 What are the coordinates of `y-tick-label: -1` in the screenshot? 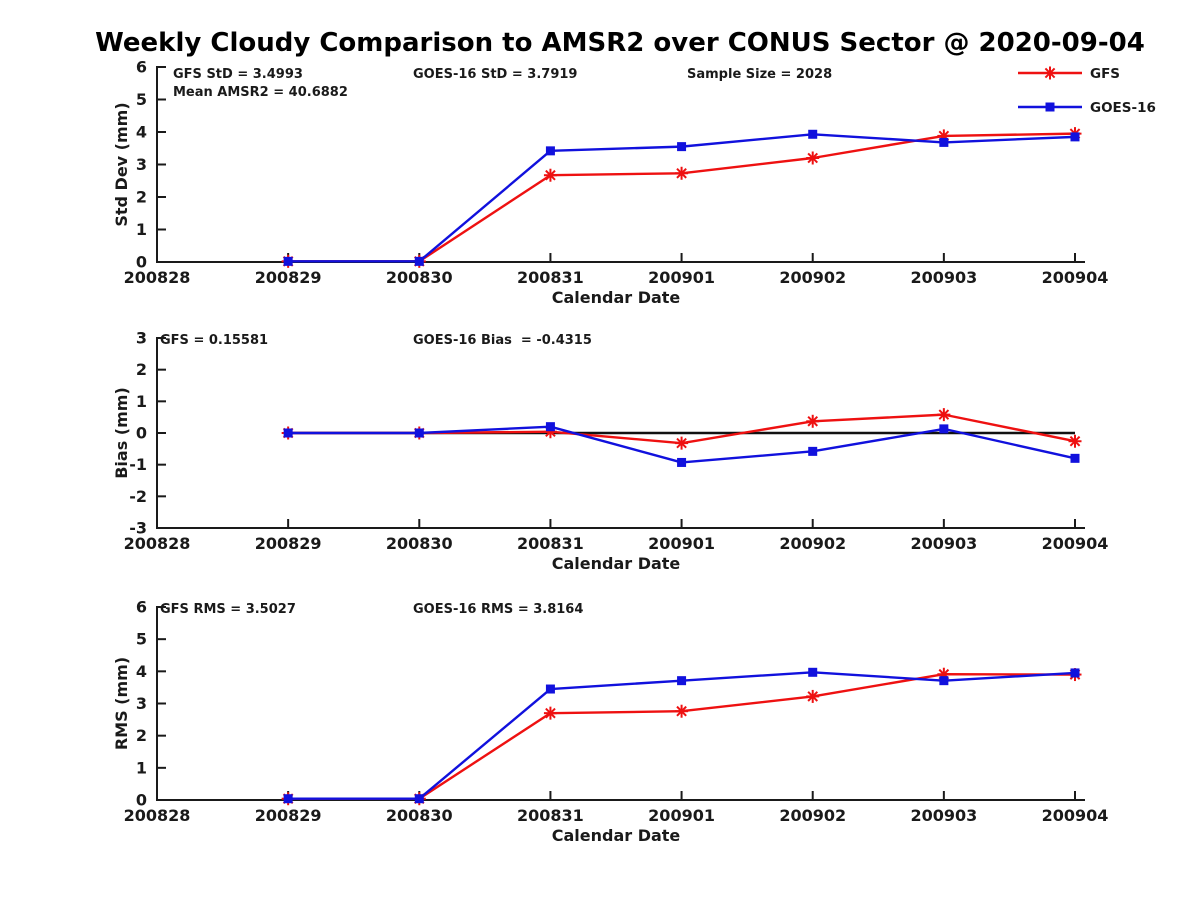 It's located at (138, 464).